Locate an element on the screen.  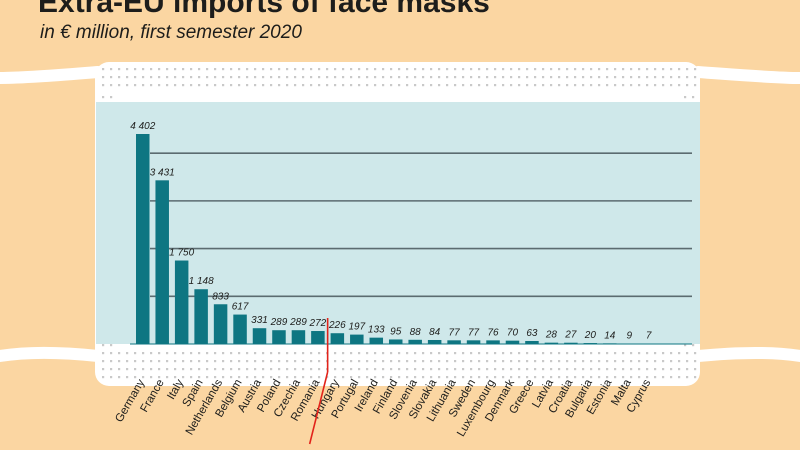
value-label-malta: 9 is located at coordinates (629, 336).